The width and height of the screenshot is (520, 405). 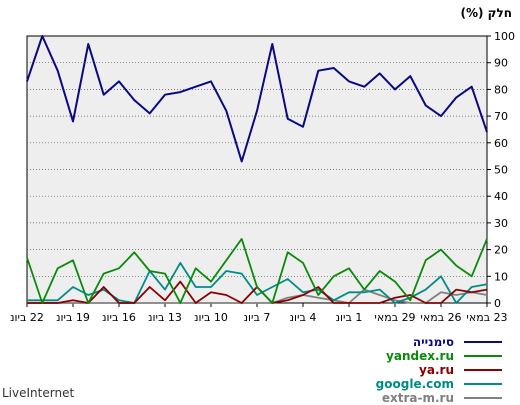 I want to click on y-tick-label: 30, so click(x=501, y=223).